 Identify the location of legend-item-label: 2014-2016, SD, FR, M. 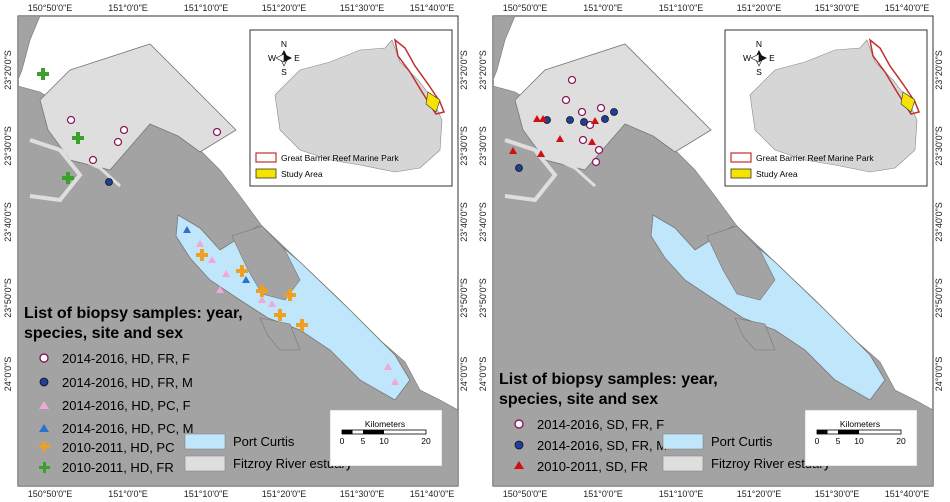
(602, 445).